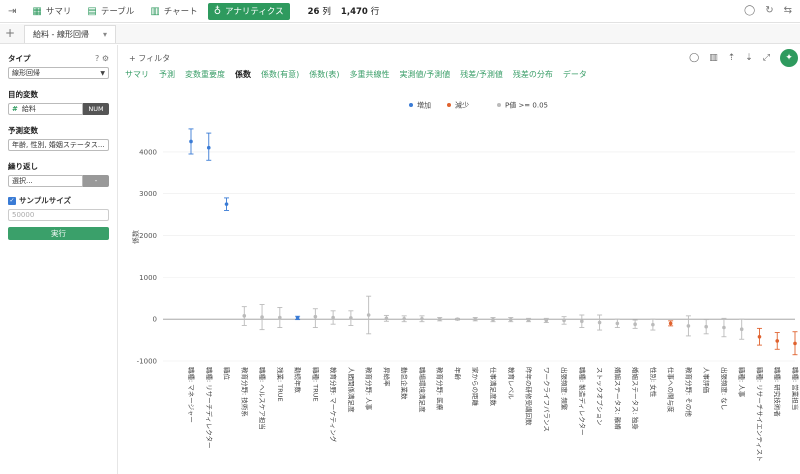 The height and width of the screenshot is (474, 800). What do you see at coordinates (105, 58) in the screenshot?
I see `gear-icon: ⚙` at bounding box center [105, 58].